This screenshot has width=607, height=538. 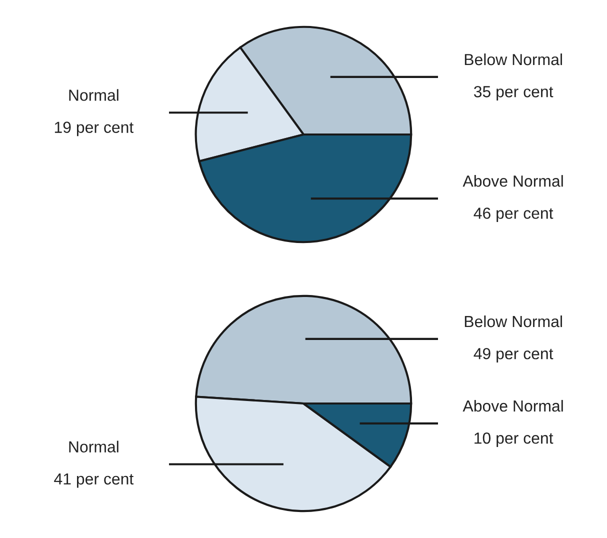 What do you see at coordinates (94, 480) in the screenshot?
I see `data-label: 41 per cent` at bounding box center [94, 480].